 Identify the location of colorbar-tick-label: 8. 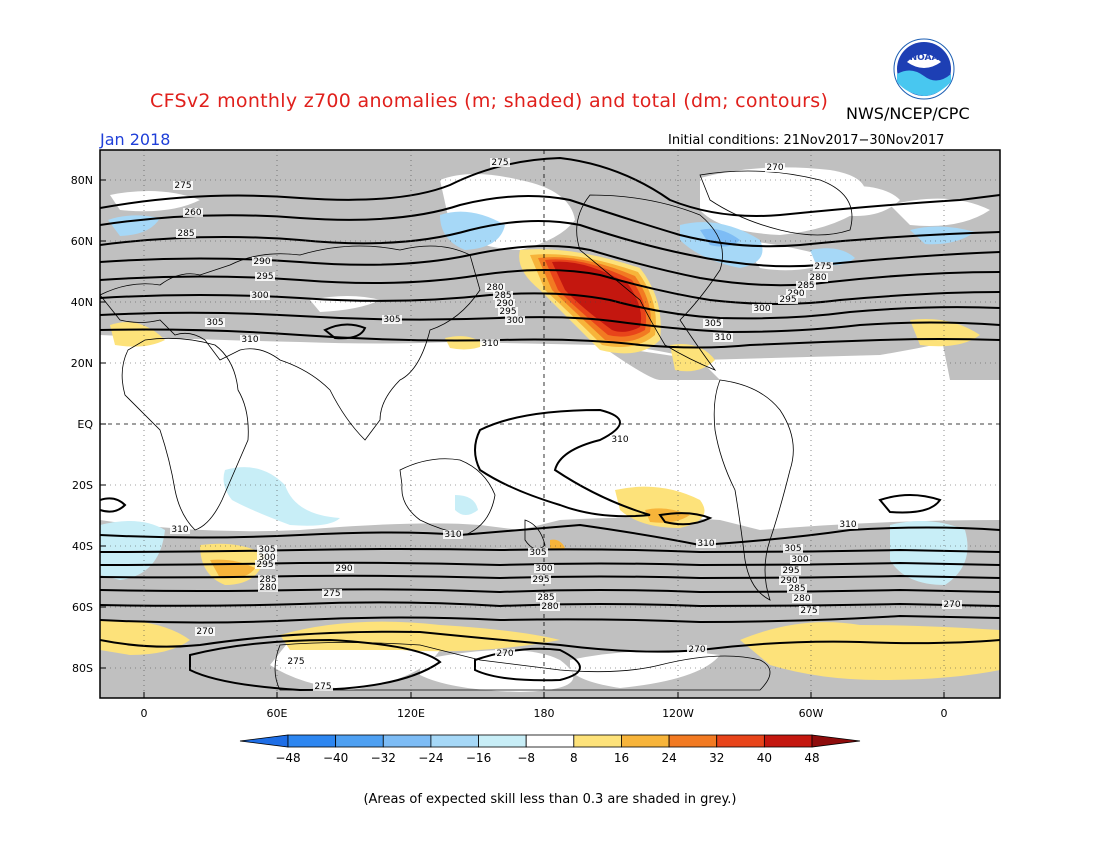
(574, 758).